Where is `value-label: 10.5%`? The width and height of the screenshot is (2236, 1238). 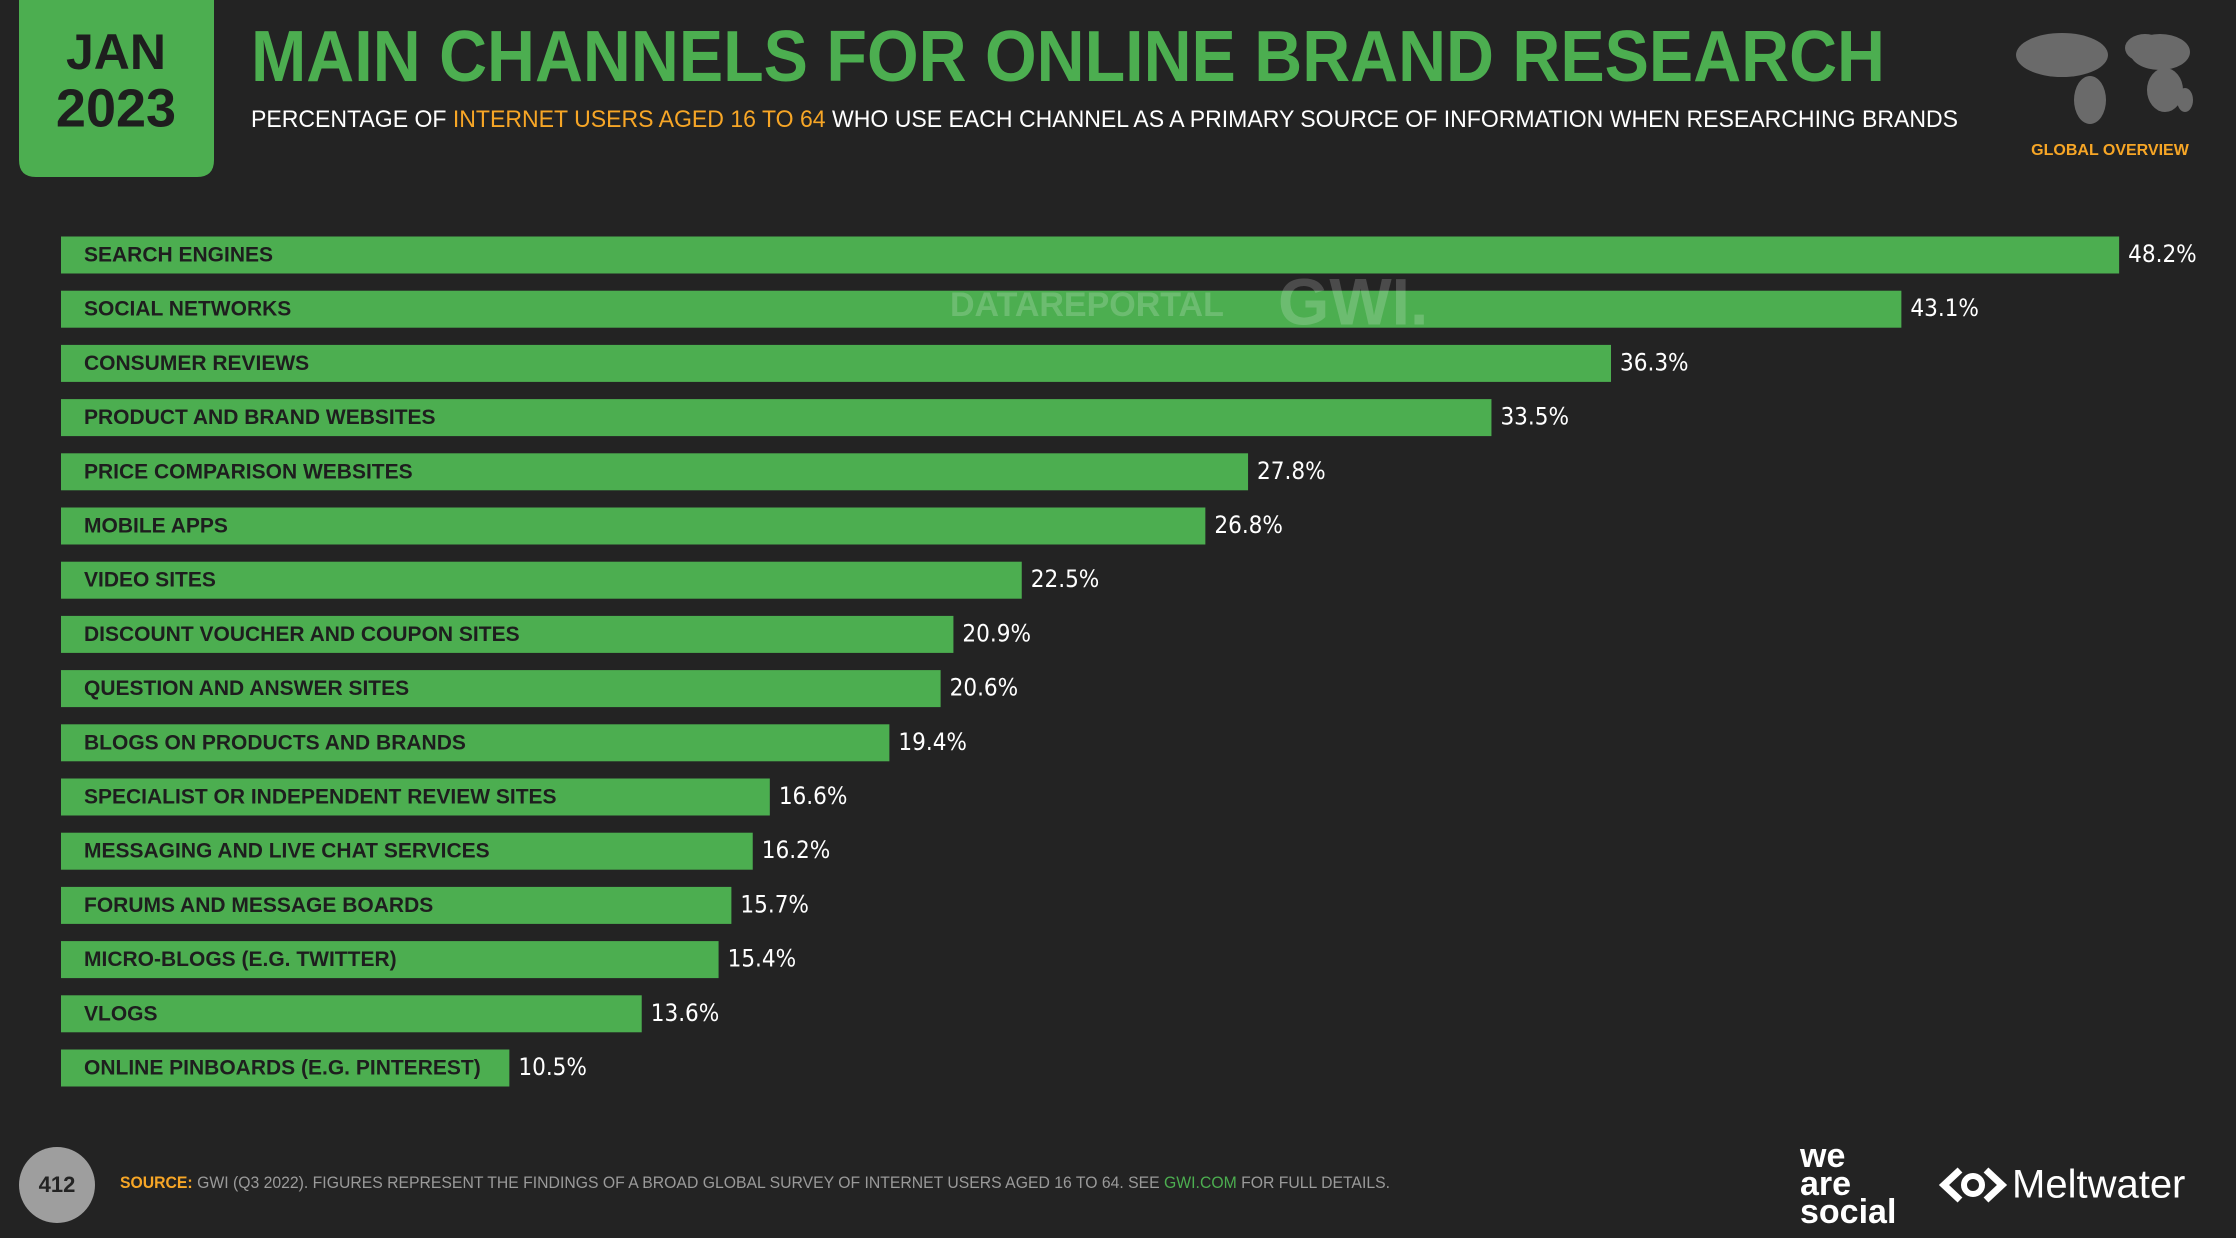
value-label: 10.5% is located at coordinates (552, 1067).